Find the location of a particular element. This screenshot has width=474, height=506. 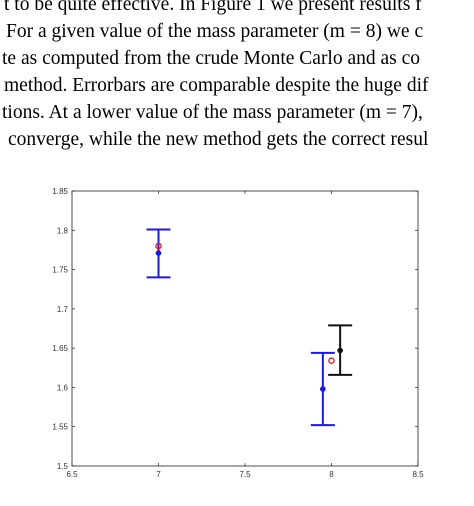

x-tick-label: 8.5 is located at coordinates (418, 474).